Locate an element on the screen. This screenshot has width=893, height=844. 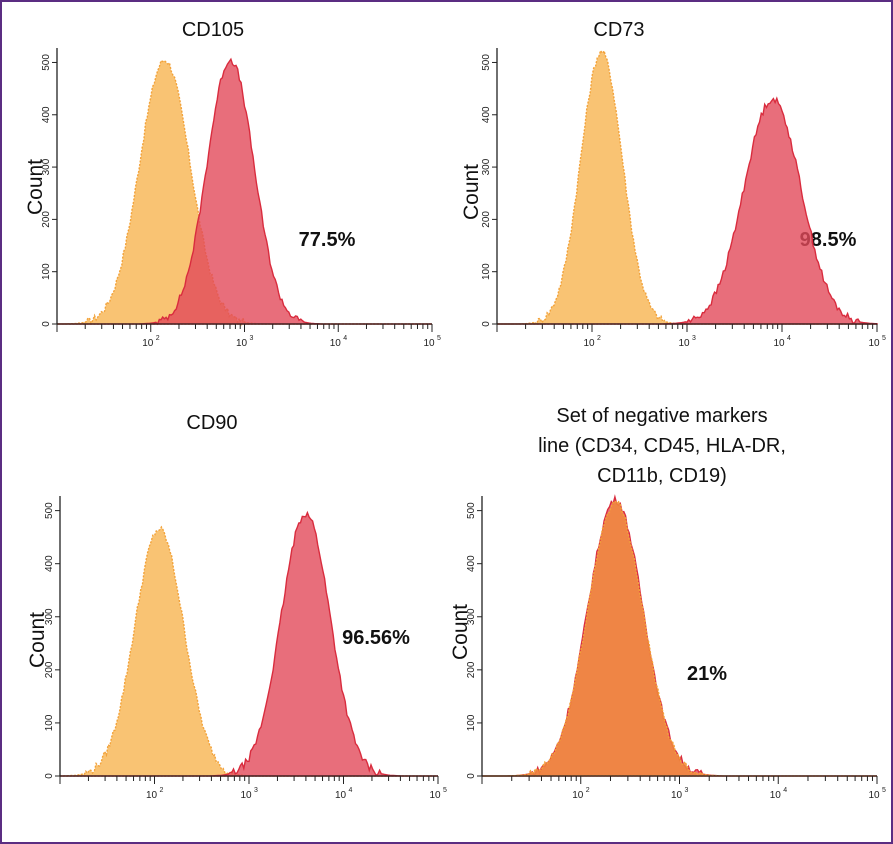
percent-annotation: 96.56% is located at coordinates (376, 638).